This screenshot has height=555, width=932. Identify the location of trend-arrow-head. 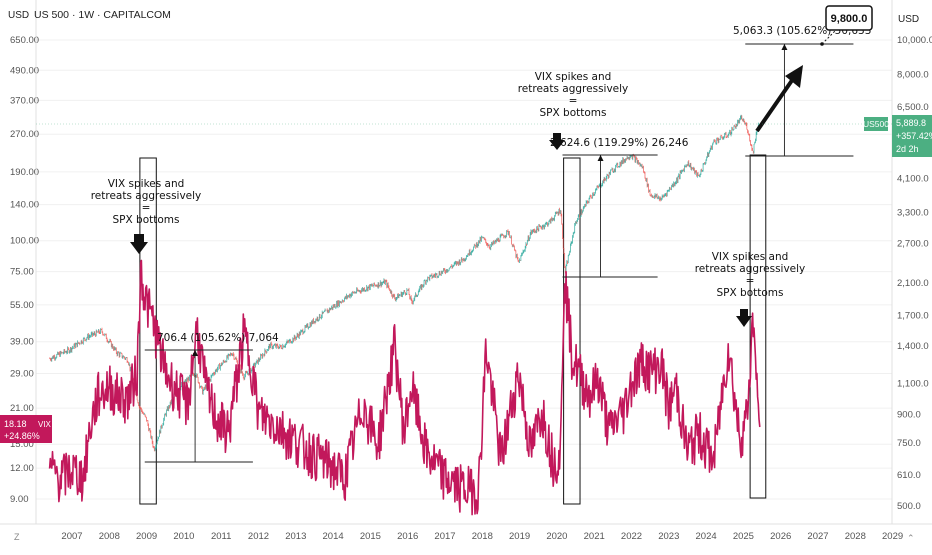
(794, 76).